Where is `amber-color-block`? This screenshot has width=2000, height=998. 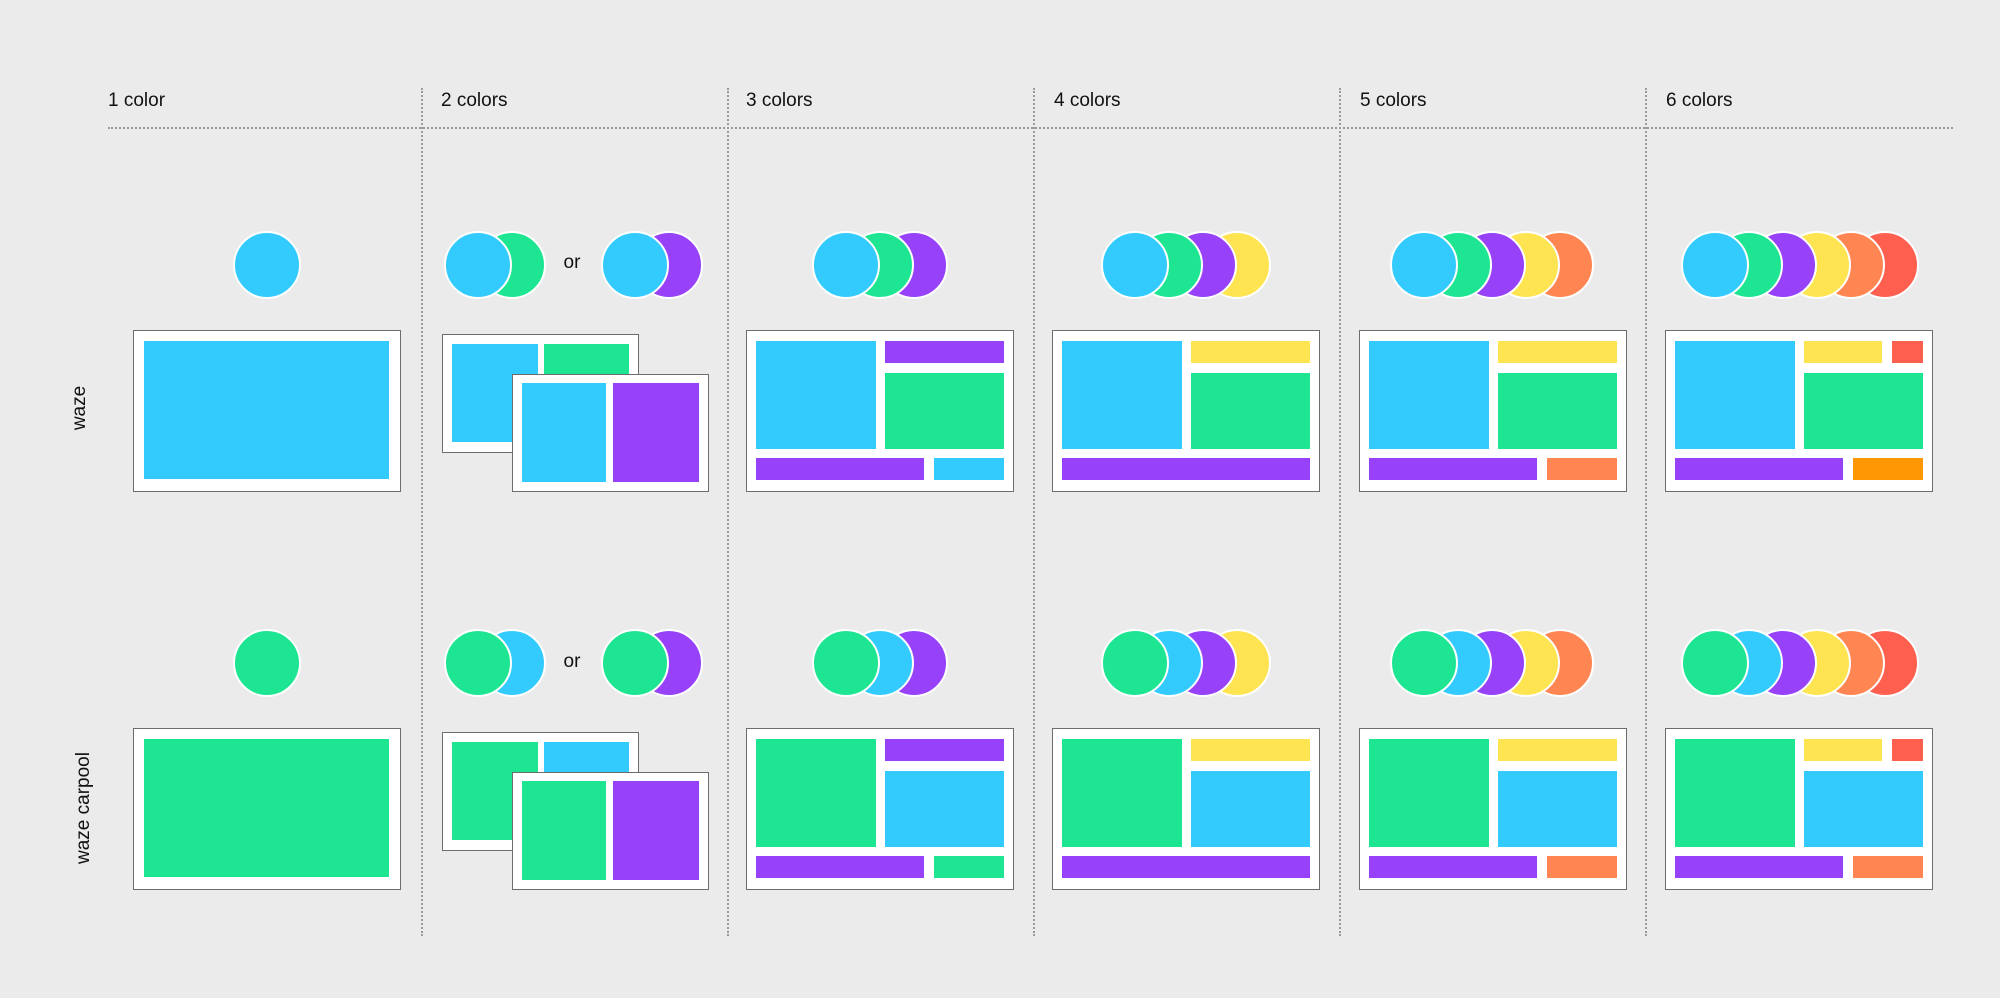
amber-color-block is located at coordinates (1888, 469).